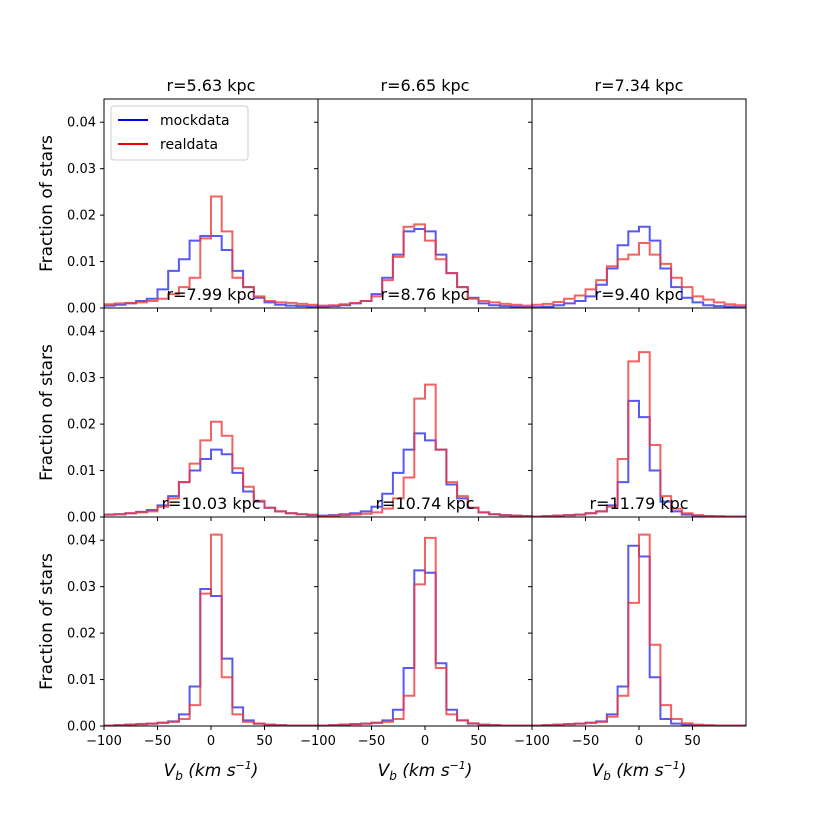 This screenshot has height=830, width=830. Describe the element at coordinates (423, 194) in the screenshot. I see `panel-2: r=6.65 kpc` at that location.